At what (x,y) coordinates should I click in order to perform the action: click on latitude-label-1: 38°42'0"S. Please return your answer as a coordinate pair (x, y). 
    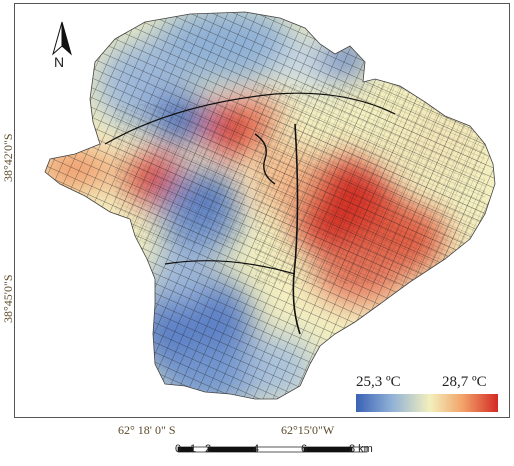
    Looking at the image, I should click on (8, 157).